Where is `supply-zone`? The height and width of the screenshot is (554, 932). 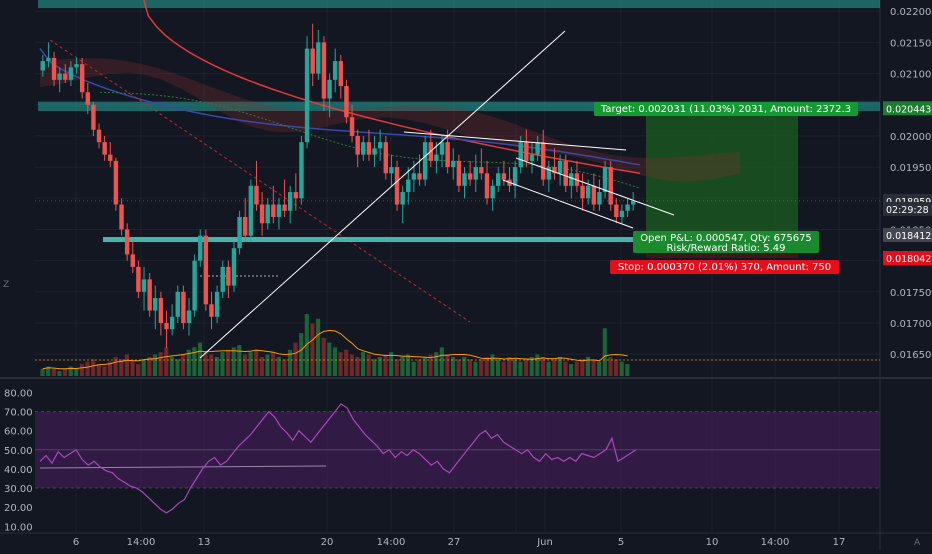 supply-zone is located at coordinates (459, 106).